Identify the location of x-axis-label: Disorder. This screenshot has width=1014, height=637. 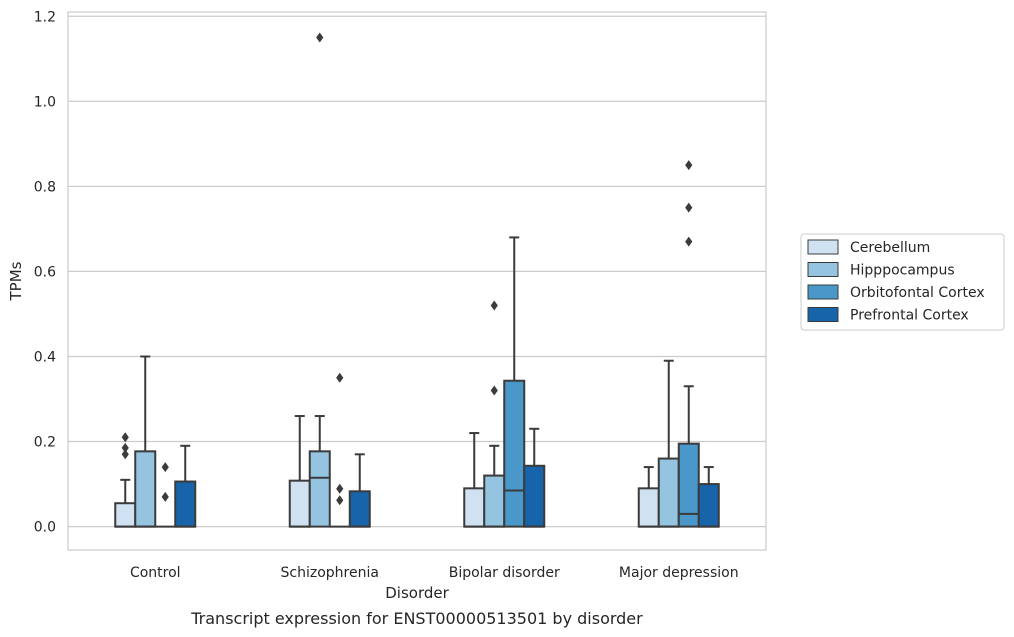
(417, 593).